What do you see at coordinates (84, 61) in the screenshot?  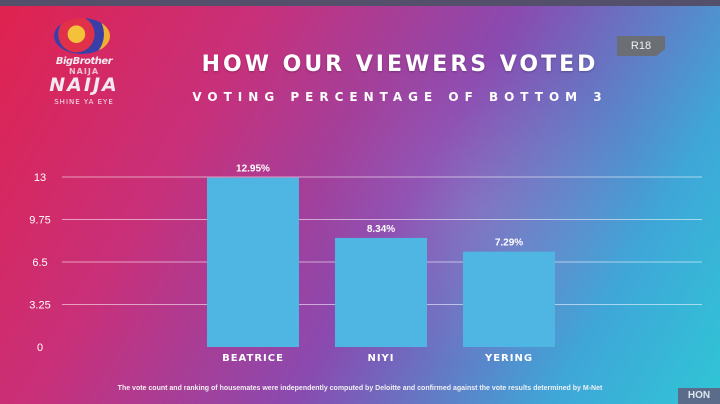 I see `logo-text-line1: BigBrother` at bounding box center [84, 61].